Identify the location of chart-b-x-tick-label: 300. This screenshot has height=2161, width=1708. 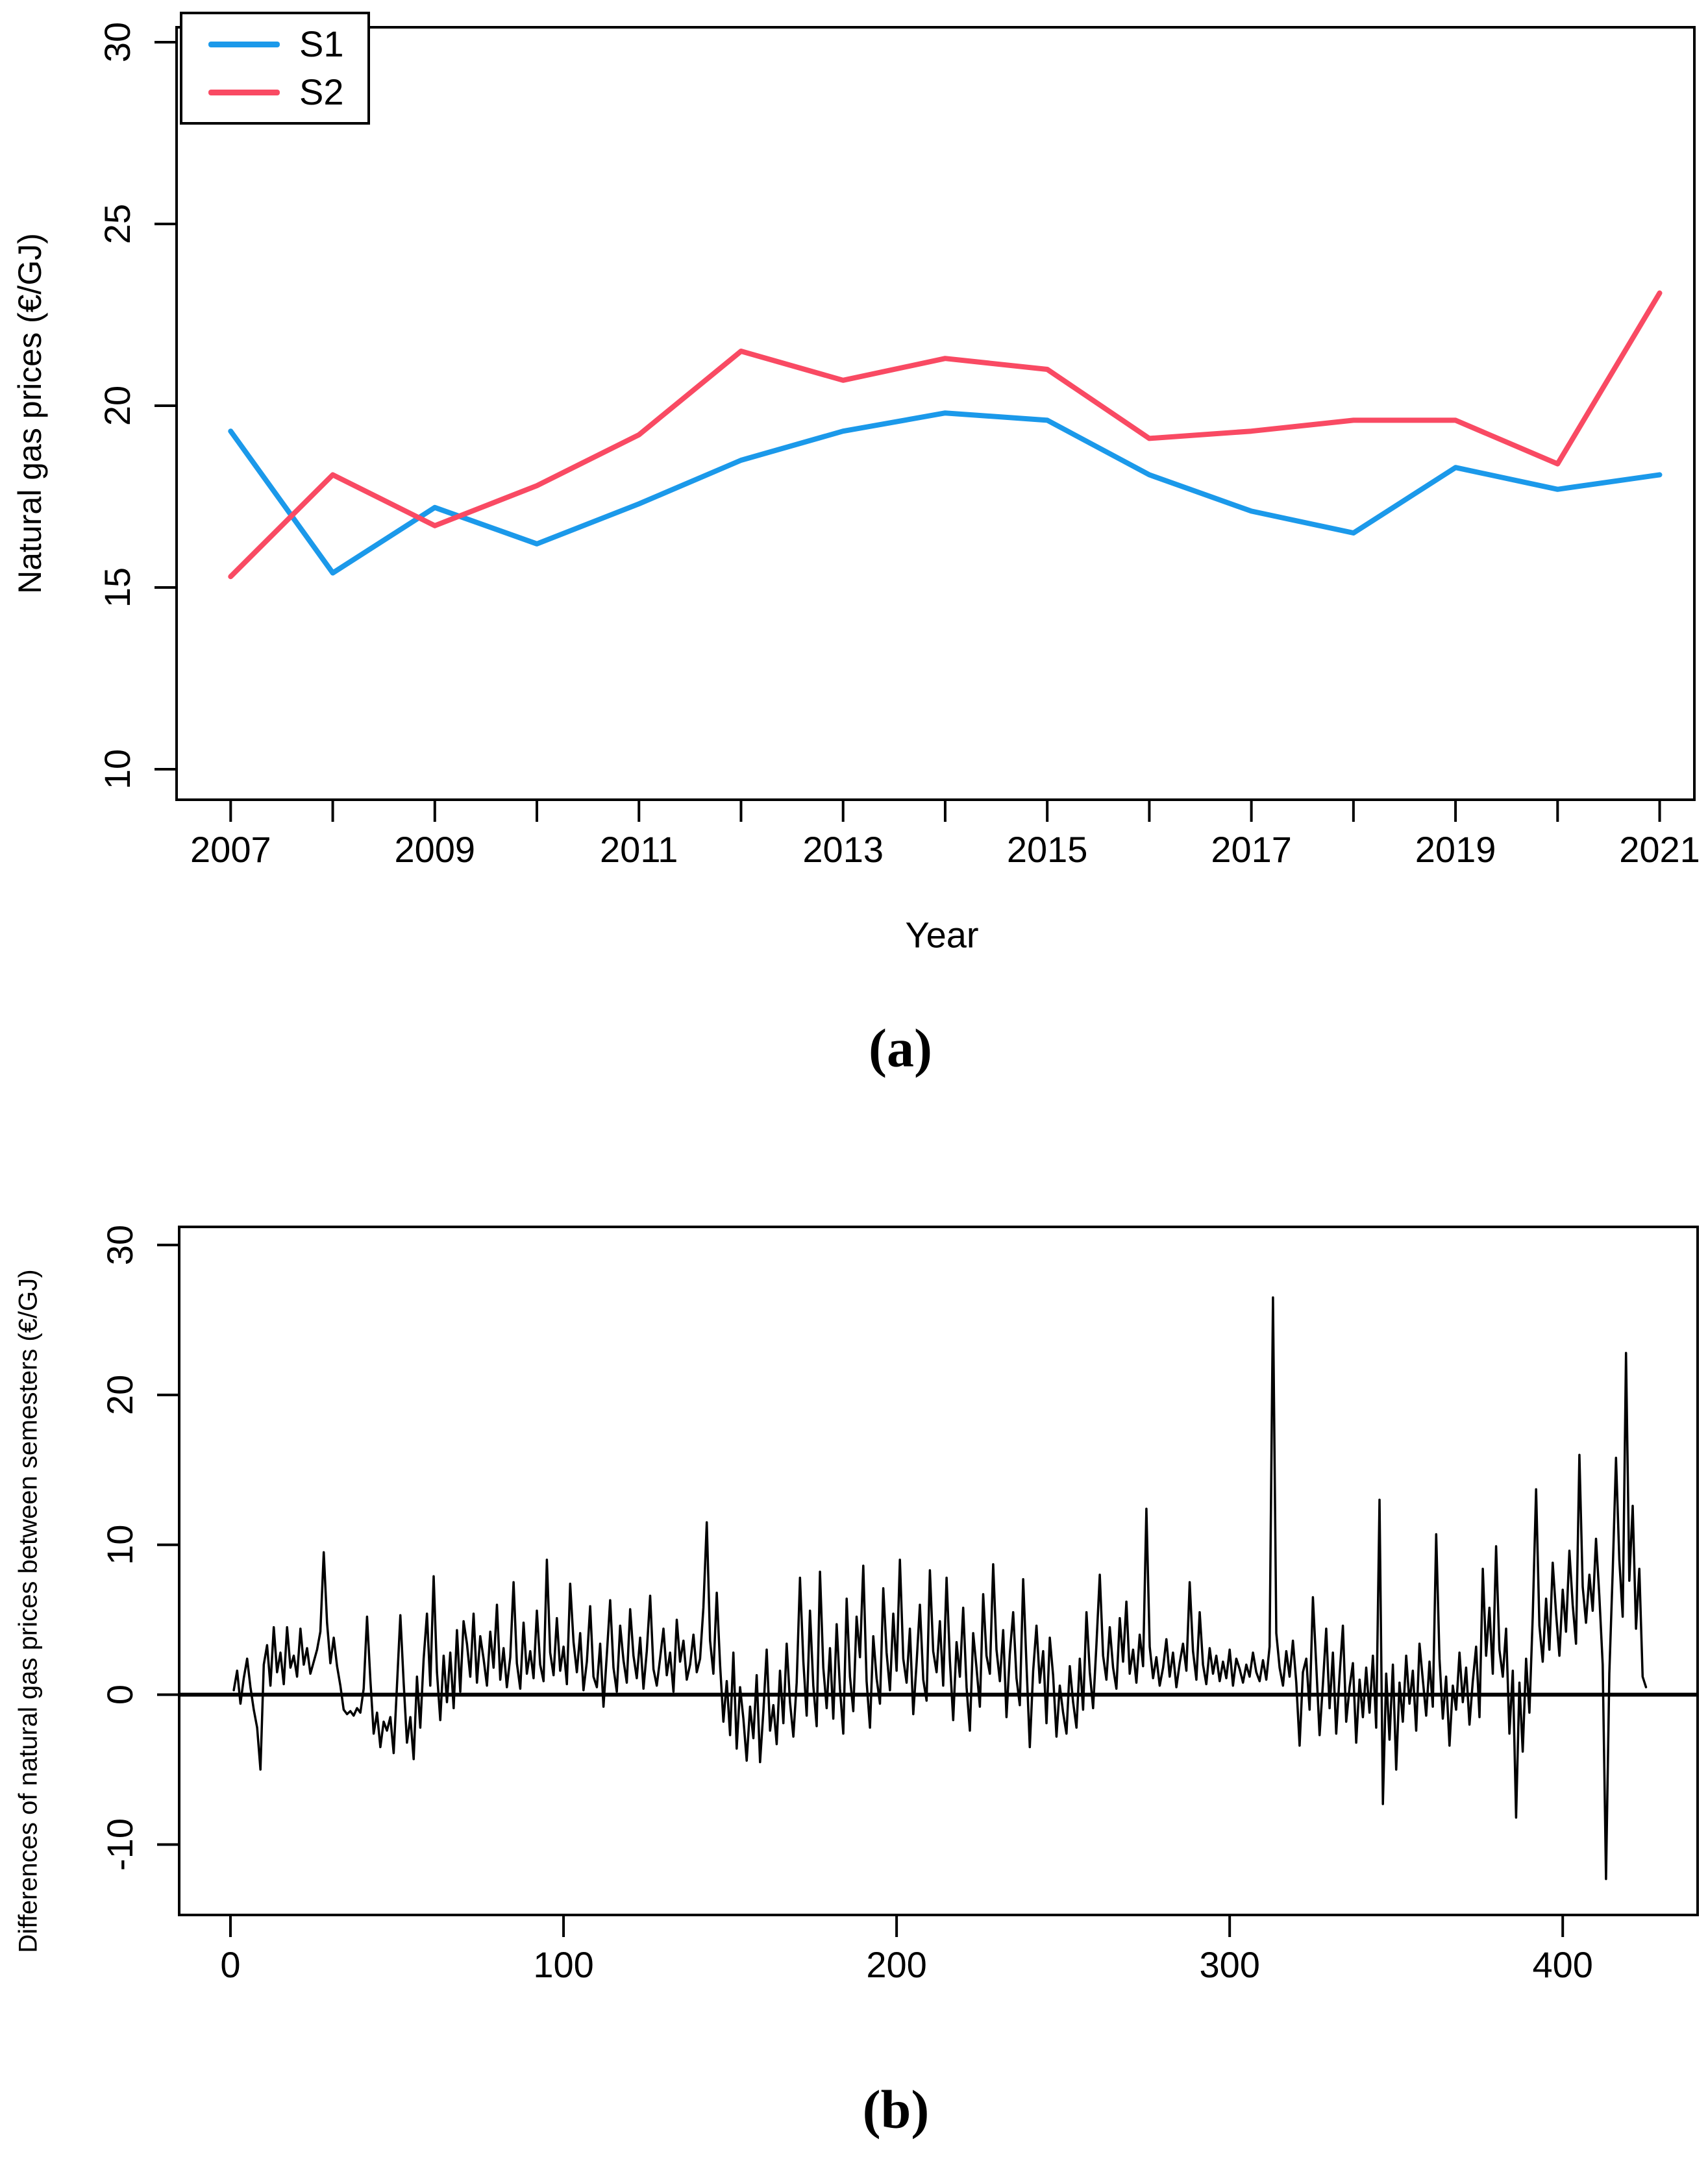
(1229, 1964).